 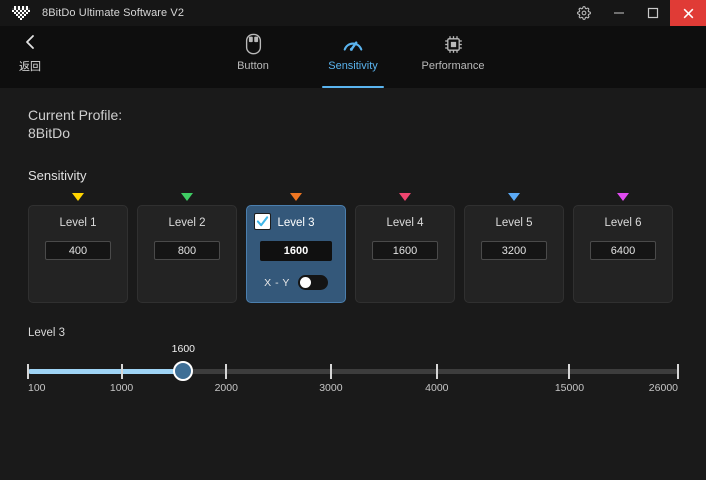 I want to click on chevron-left-icon, so click(x=30, y=44).